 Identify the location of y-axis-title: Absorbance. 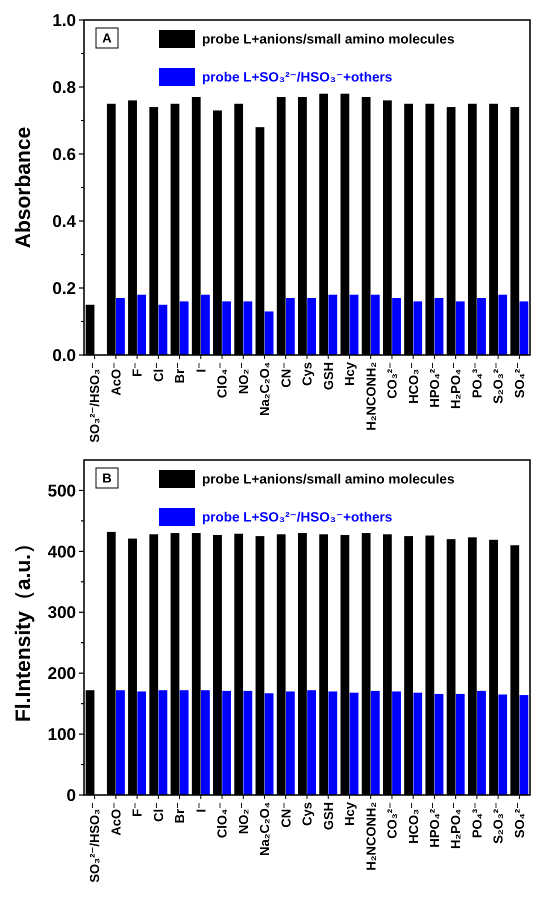
(23, 187).